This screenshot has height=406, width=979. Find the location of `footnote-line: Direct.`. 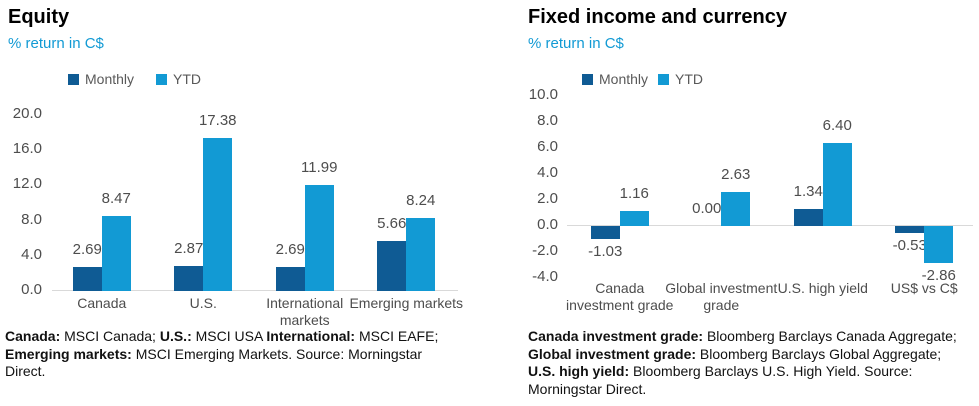

footnote-line: Direct. is located at coordinates (25, 371).